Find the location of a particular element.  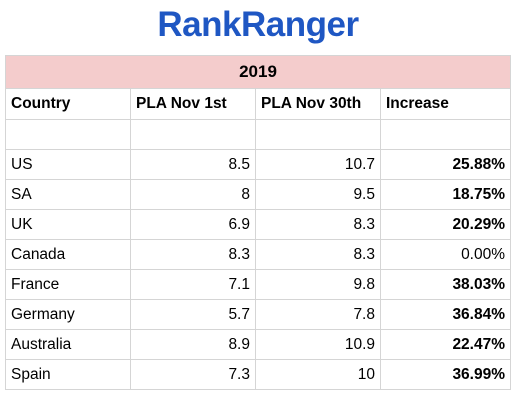

increase-cell: 38.03% is located at coordinates (445, 284).